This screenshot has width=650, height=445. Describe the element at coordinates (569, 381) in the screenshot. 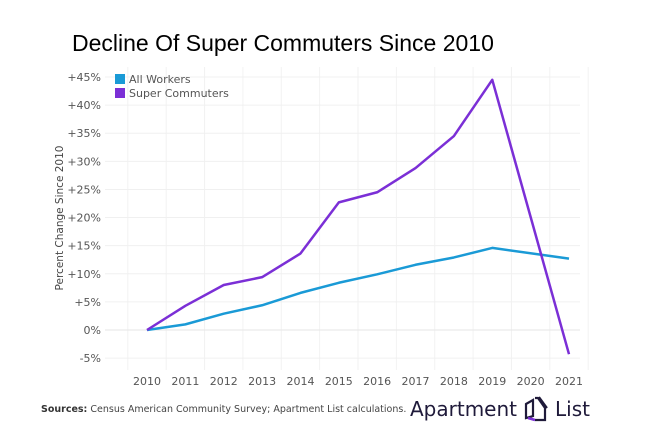

I see `x-tick-label: 2021` at that location.